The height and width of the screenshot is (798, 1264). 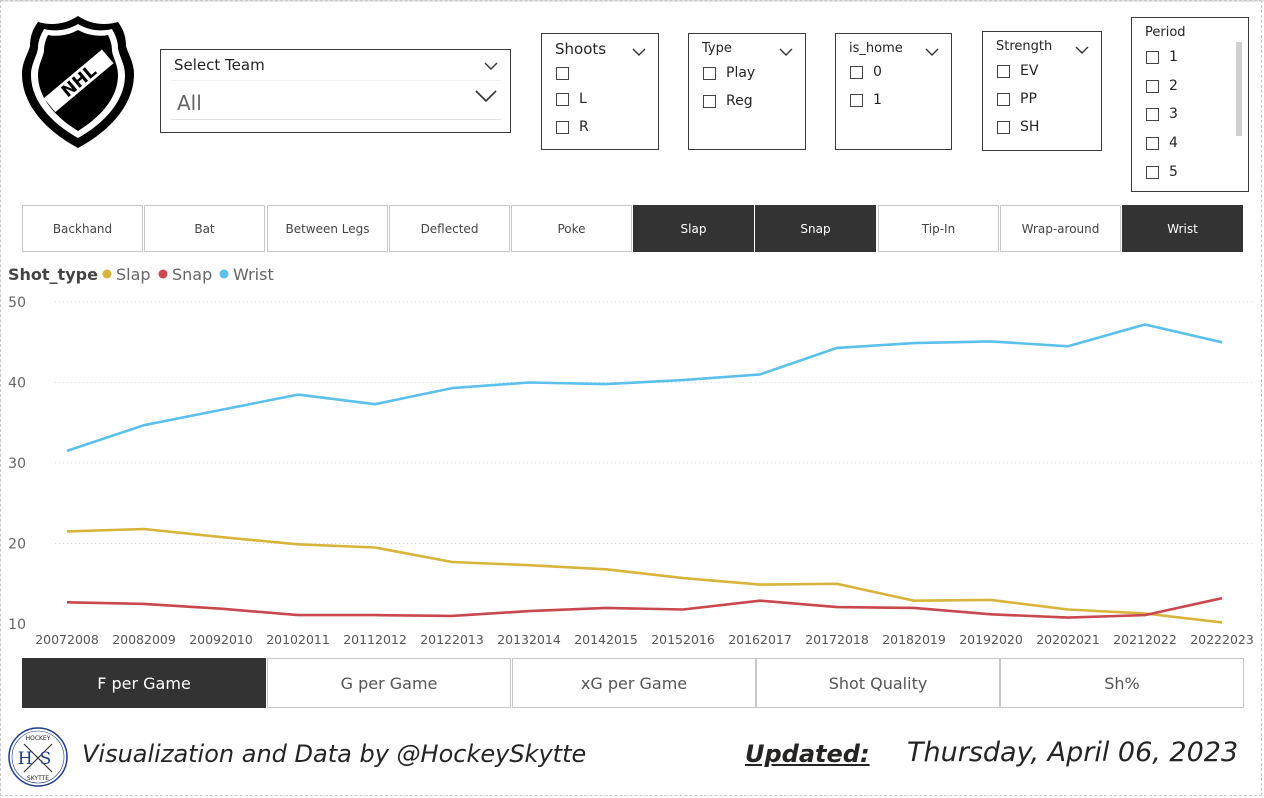 What do you see at coordinates (837, 639) in the screenshot?
I see `x-tick-label: 20172018` at bounding box center [837, 639].